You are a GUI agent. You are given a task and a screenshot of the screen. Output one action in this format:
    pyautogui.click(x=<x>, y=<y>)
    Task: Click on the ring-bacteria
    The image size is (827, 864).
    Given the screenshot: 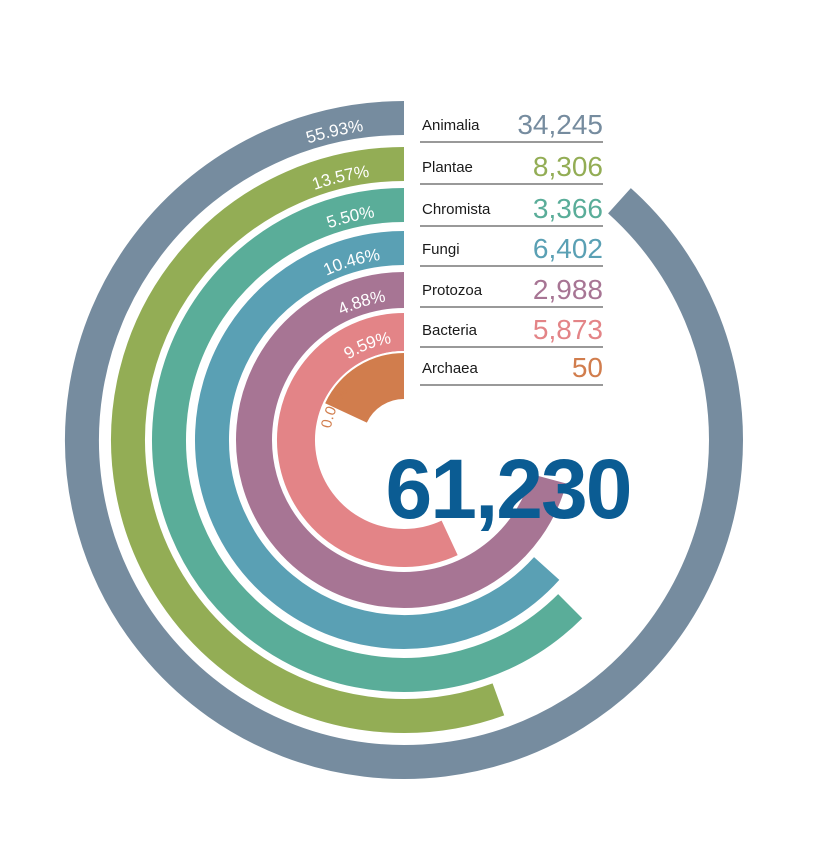 What is the action you would take?
    pyautogui.click(x=367, y=440)
    